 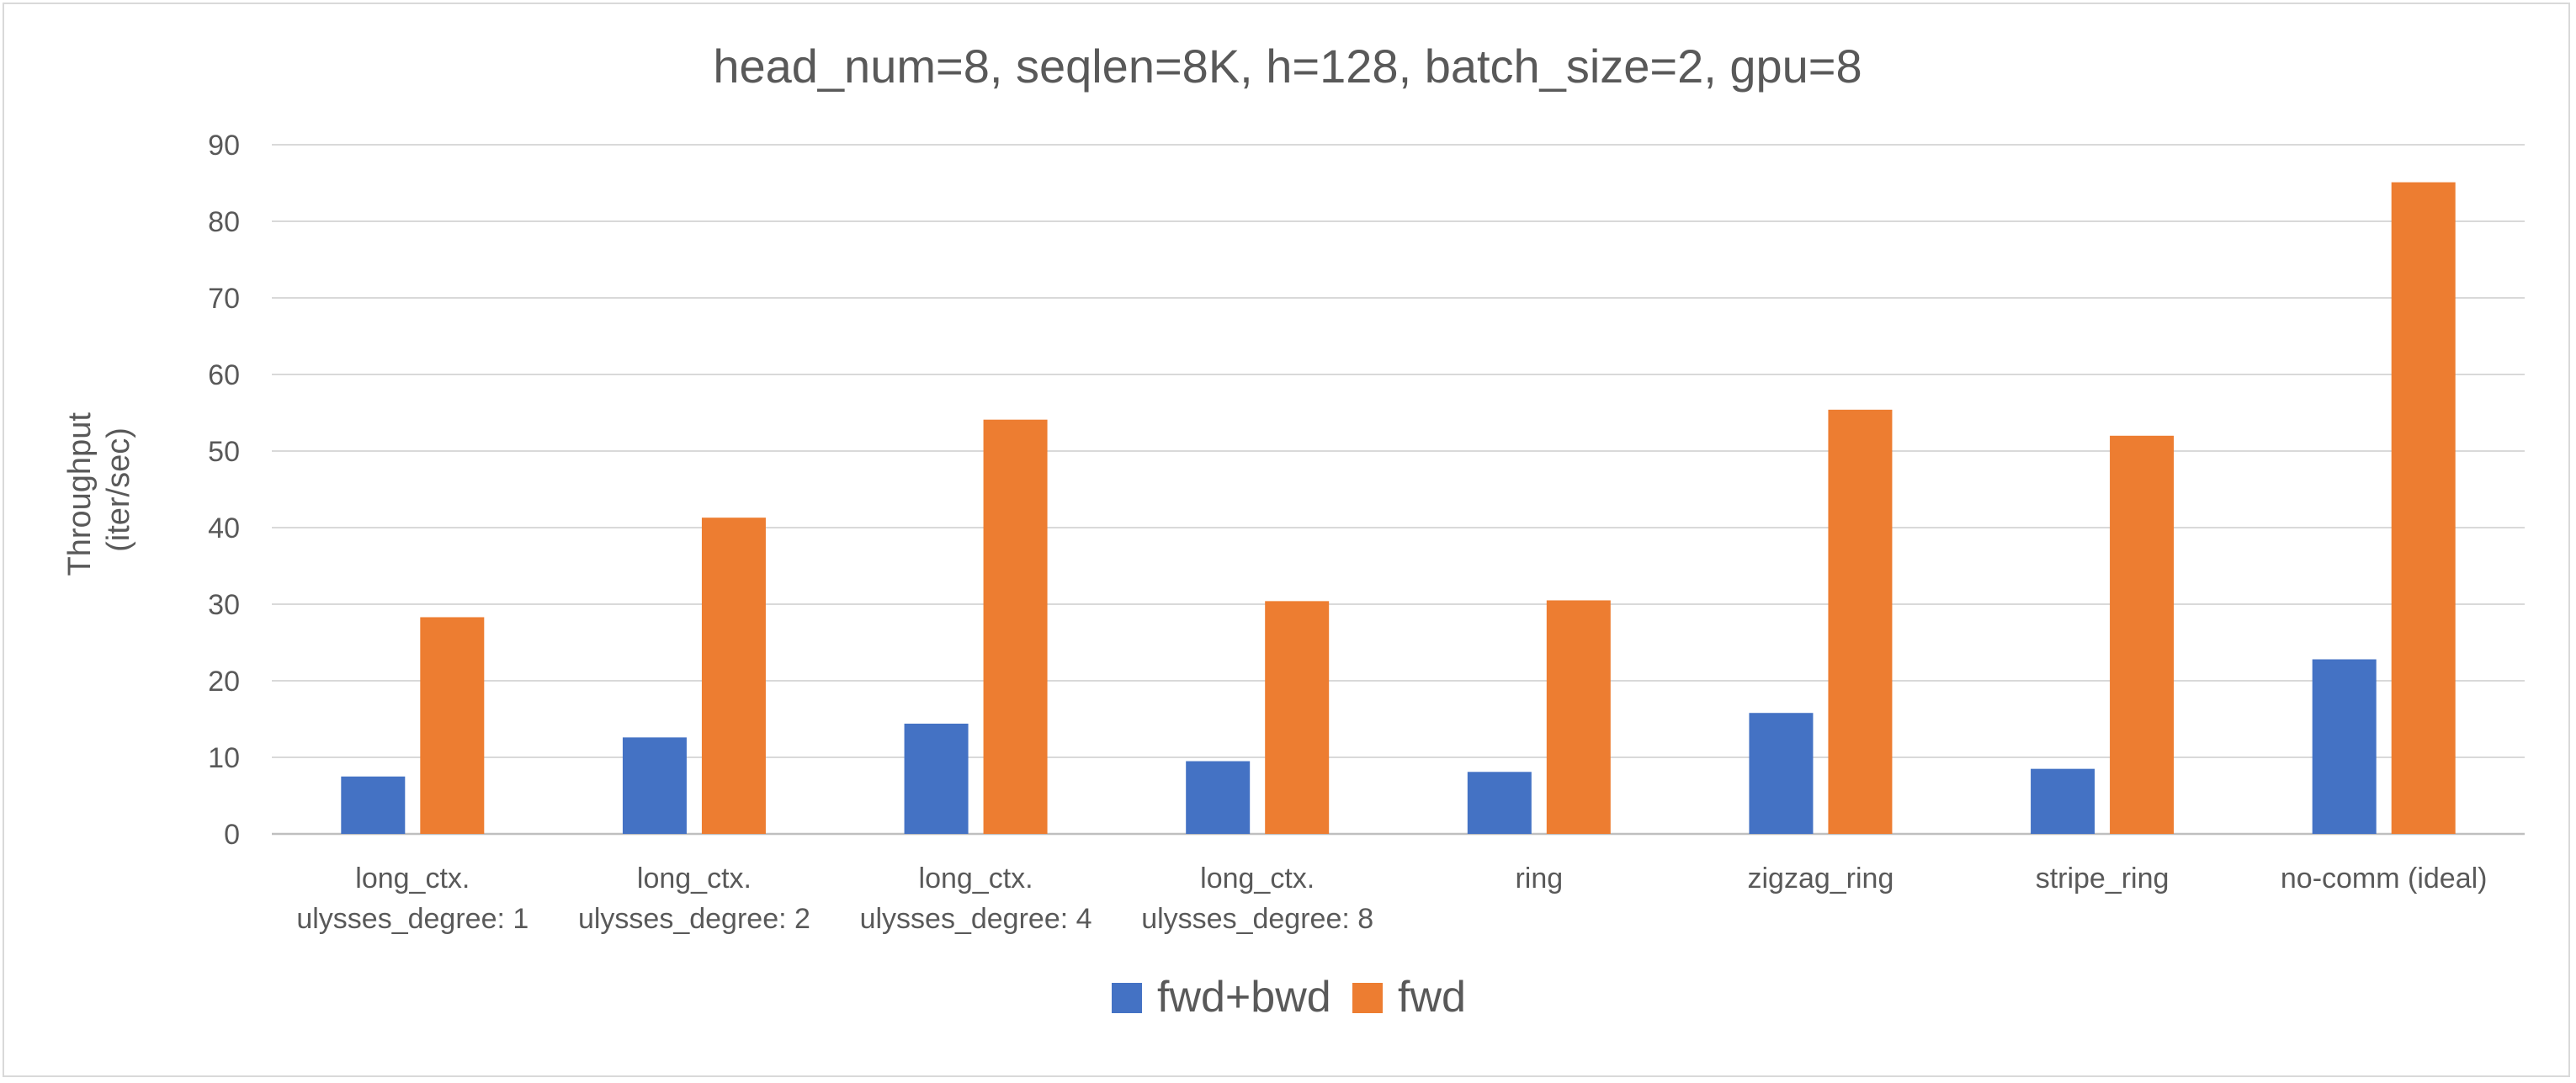 What do you see at coordinates (224, 528) in the screenshot?
I see `y-tick-label: 40` at bounding box center [224, 528].